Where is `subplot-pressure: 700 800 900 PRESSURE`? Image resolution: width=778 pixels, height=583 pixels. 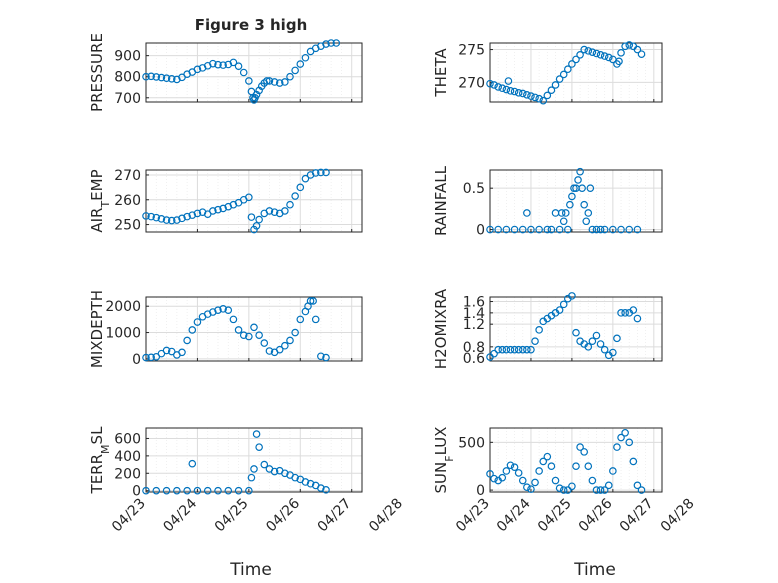
subplot-pressure: 700 800 900 PRESSURE is located at coordinates (225, 72).